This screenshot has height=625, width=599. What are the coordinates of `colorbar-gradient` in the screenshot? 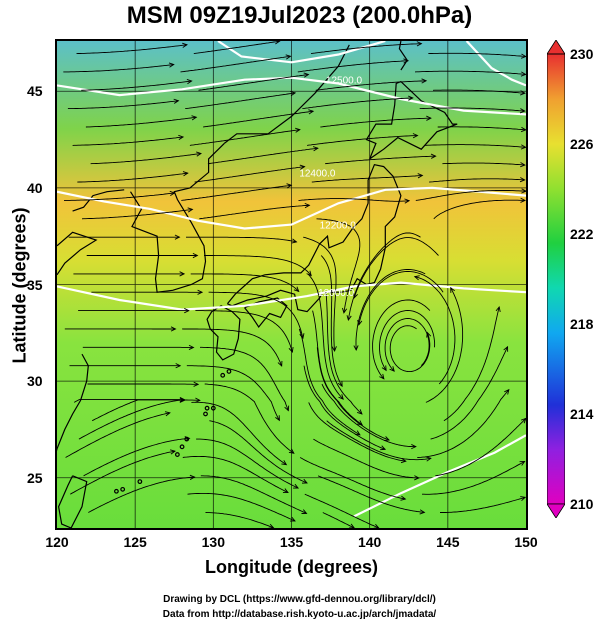 It's located at (556, 279).